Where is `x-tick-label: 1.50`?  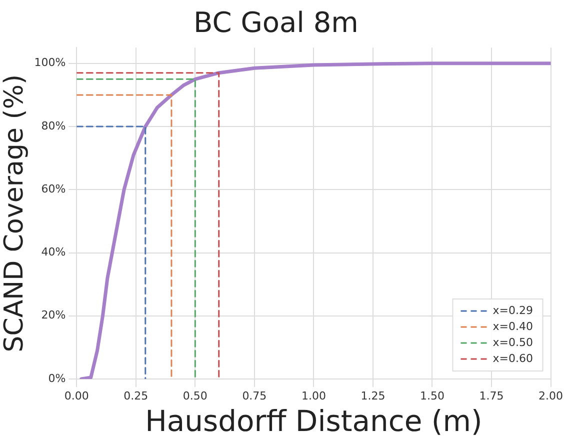 x-tick-label: 1.50 is located at coordinates (432, 395).